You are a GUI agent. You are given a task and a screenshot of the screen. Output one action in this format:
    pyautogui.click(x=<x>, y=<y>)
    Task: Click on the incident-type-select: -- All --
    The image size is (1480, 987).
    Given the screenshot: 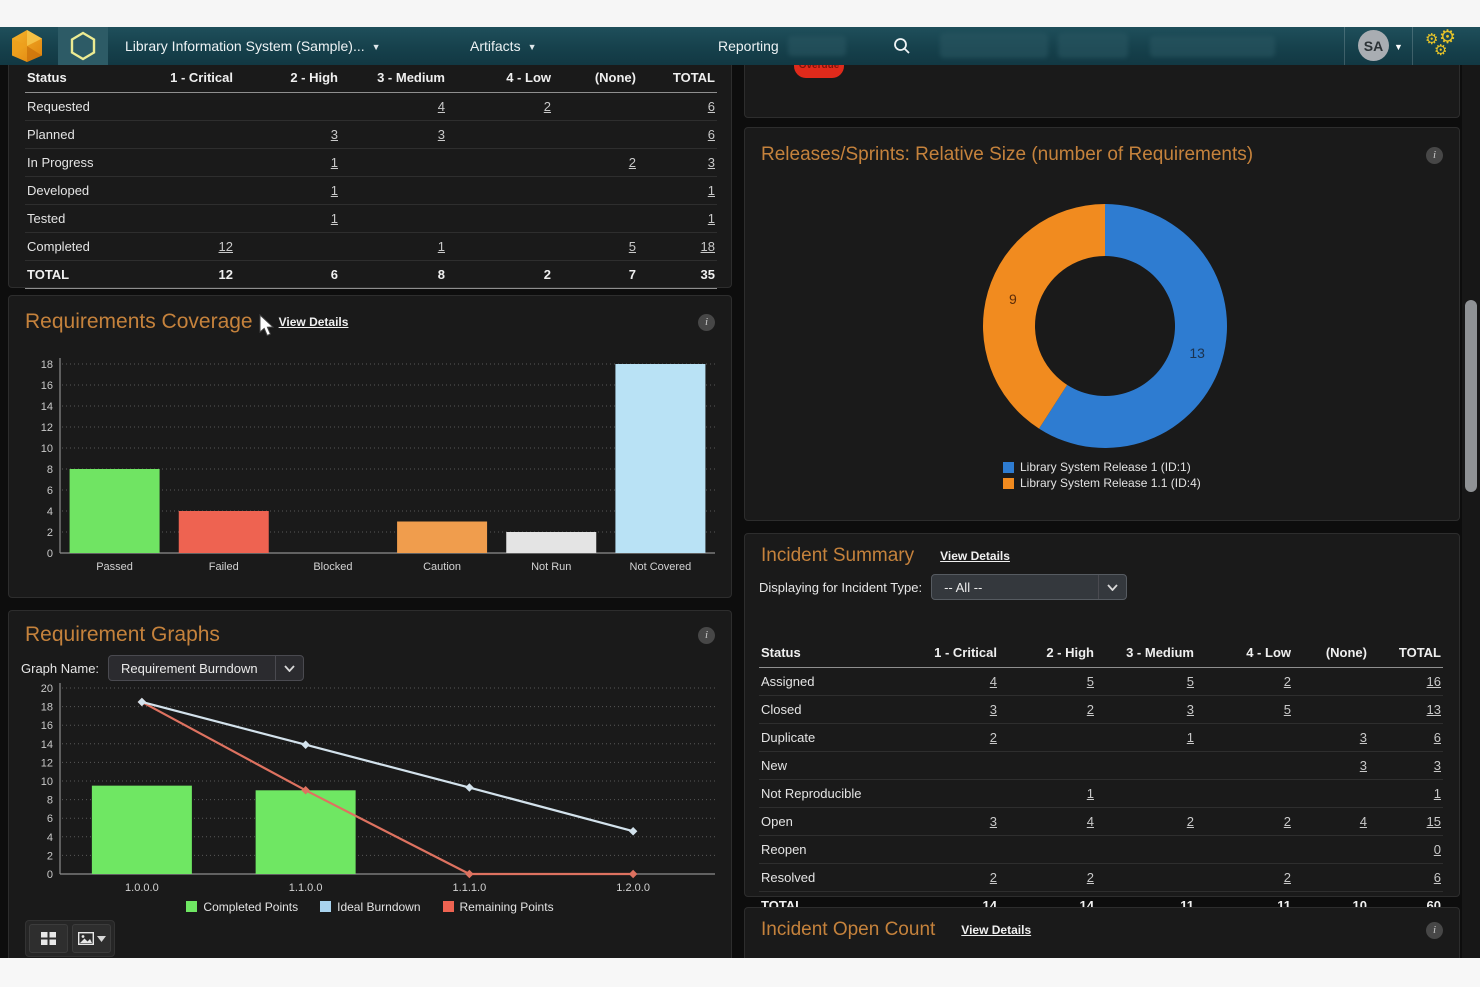 What is the action you would take?
    pyautogui.click(x=1029, y=587)
    